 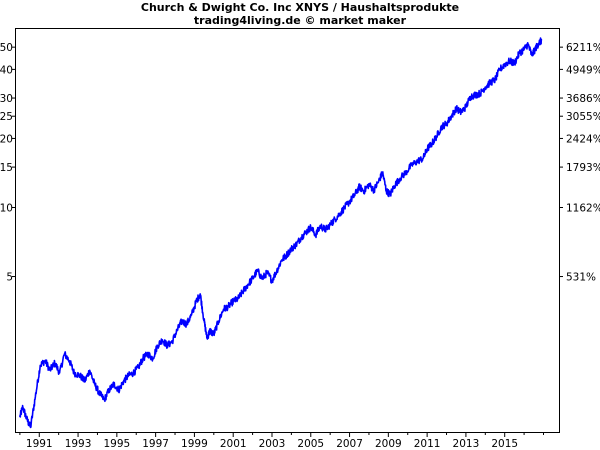 I want to click on x-tick-label: 1991, so click(x=39, y=444).